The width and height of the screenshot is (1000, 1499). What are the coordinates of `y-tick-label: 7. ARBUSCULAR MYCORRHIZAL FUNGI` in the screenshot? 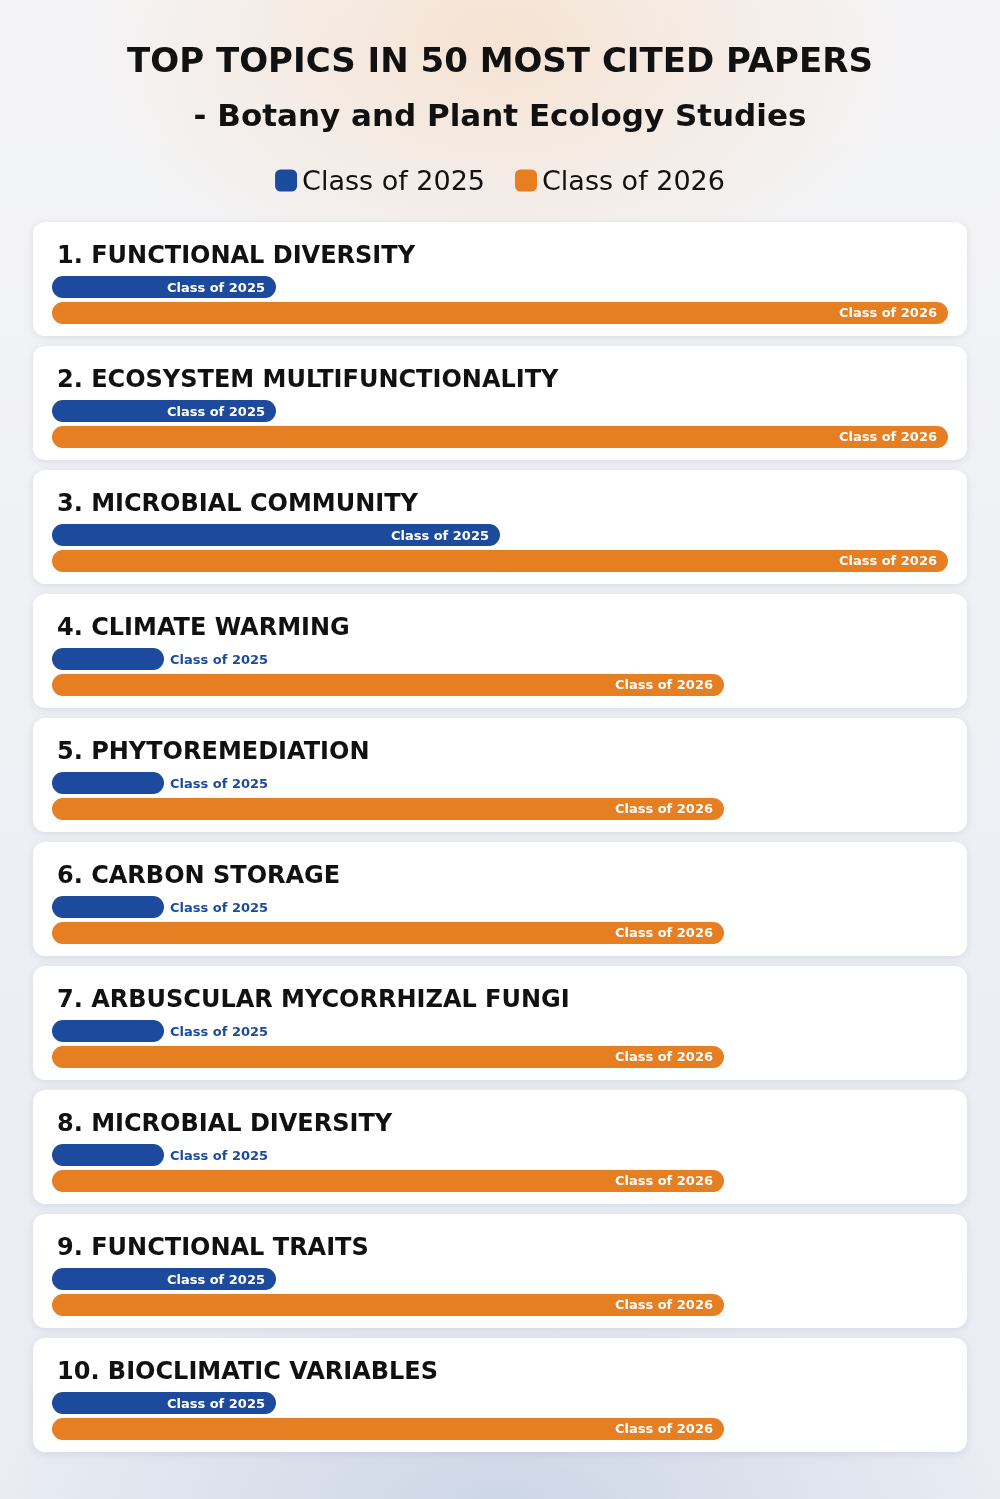 It's located at (313, 999).